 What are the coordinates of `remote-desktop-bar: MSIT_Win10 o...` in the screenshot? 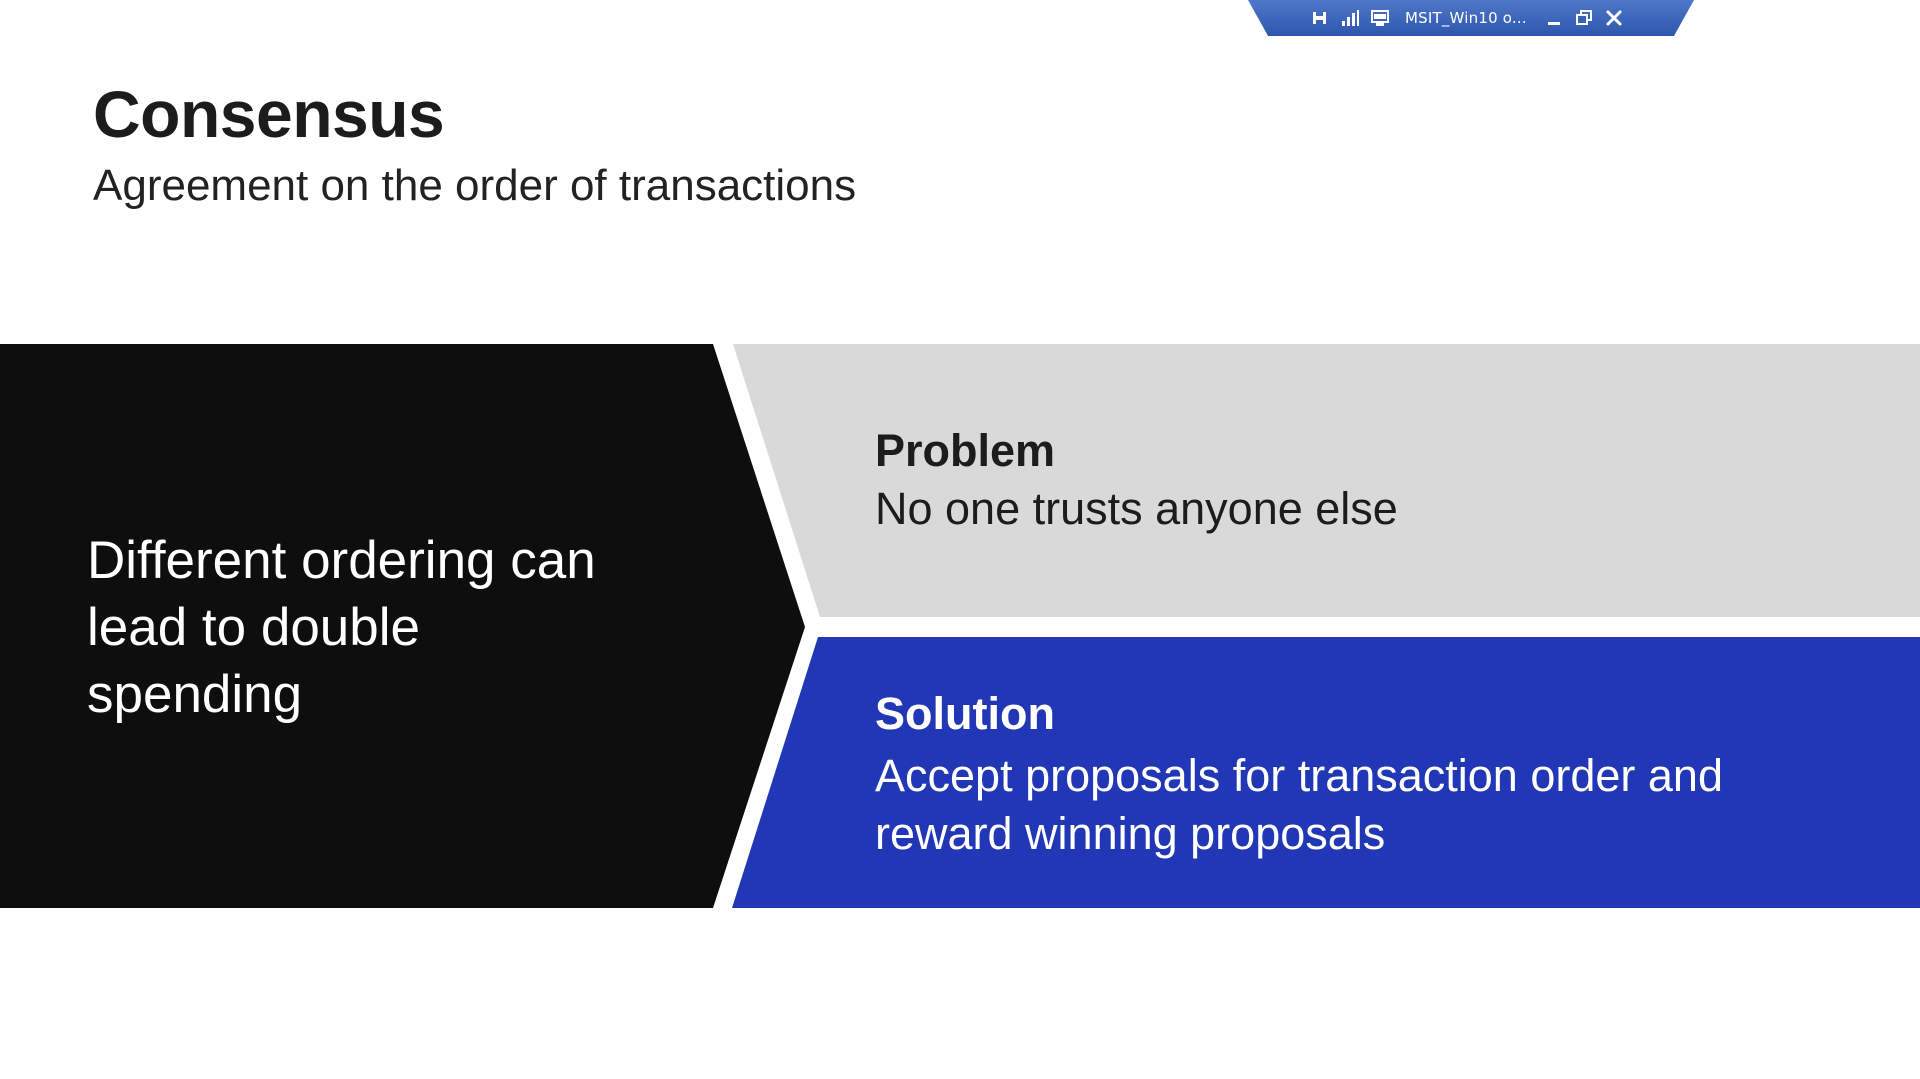 It's located at (1471, 18).